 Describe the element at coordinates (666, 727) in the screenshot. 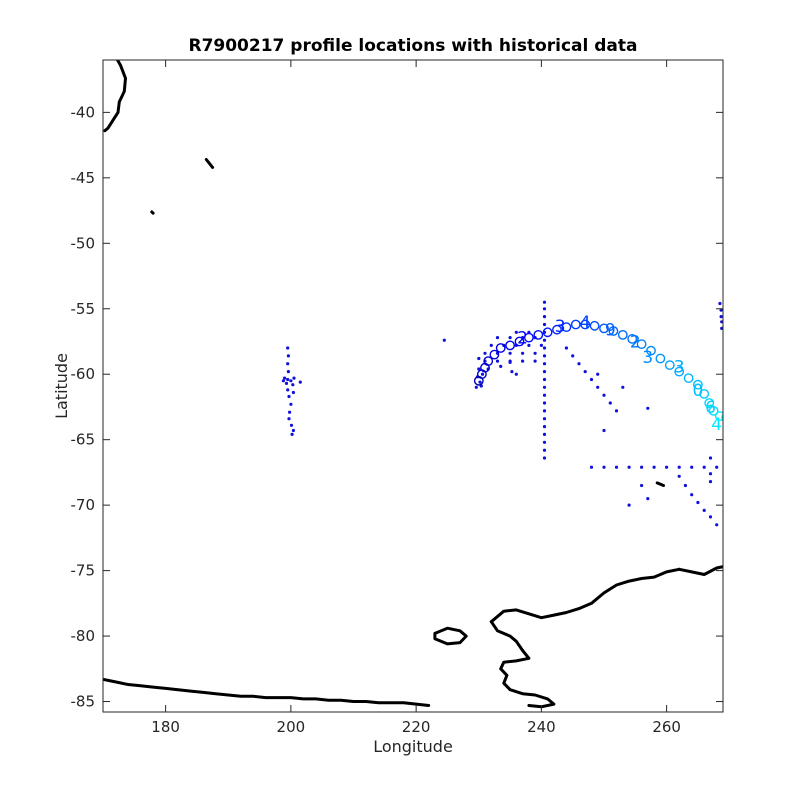

I see `x-tick-label: 260` at that location.